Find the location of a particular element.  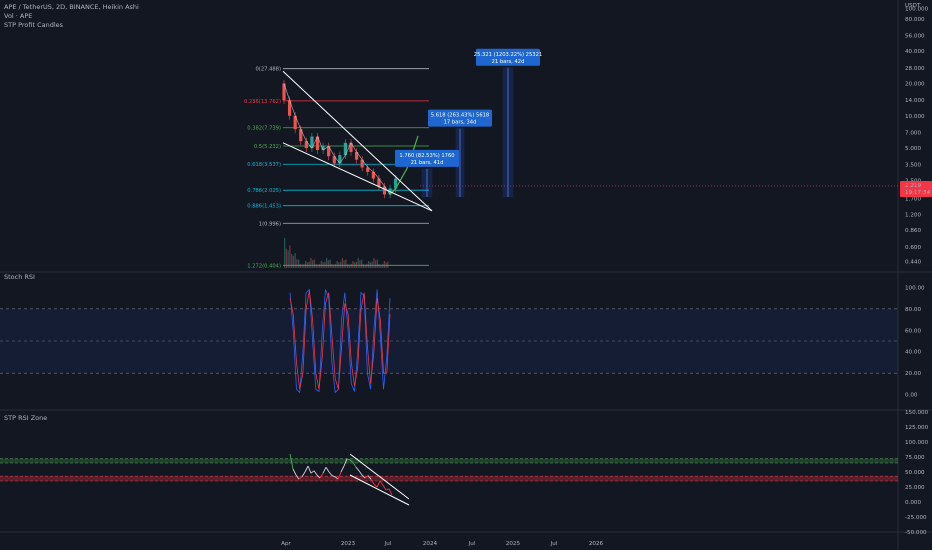

price-tick-label: 10.000 is located at coordinates (915, 117).